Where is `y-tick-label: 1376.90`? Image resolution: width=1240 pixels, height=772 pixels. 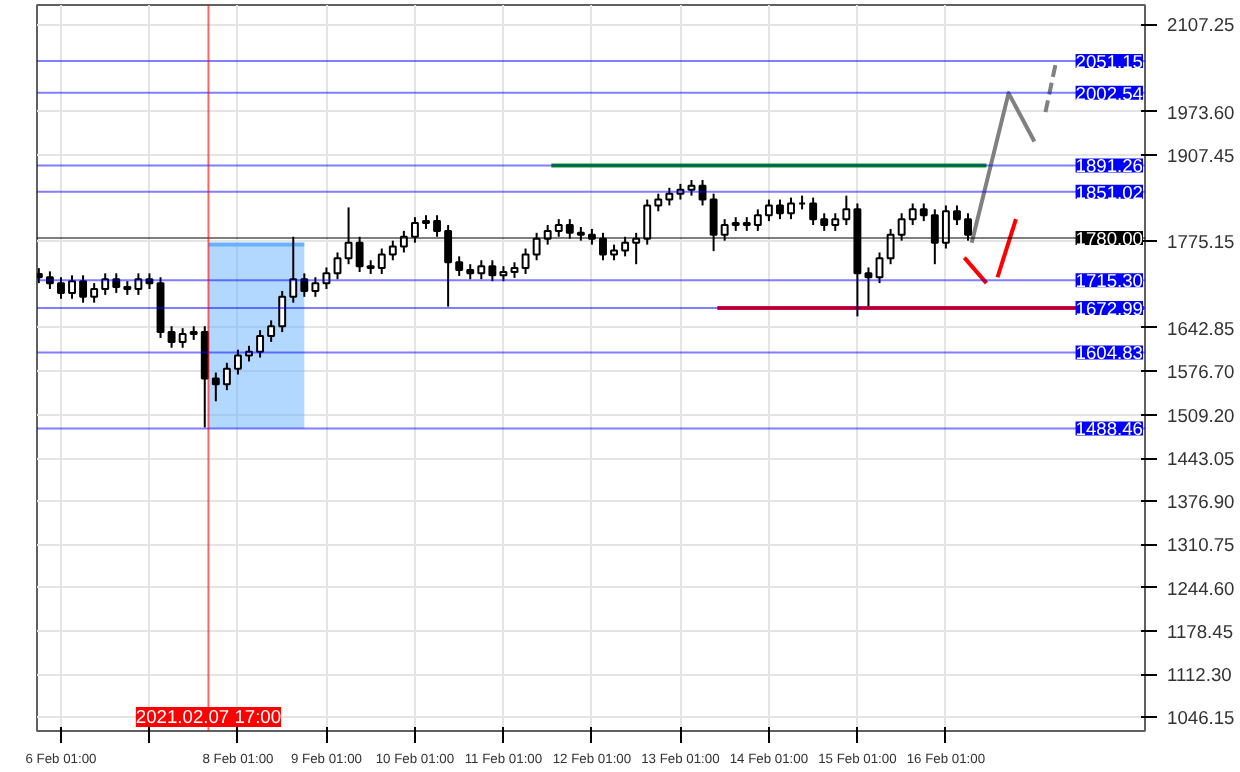 y-tick-label: 1376.90 is located at coordinates (1201, 502).